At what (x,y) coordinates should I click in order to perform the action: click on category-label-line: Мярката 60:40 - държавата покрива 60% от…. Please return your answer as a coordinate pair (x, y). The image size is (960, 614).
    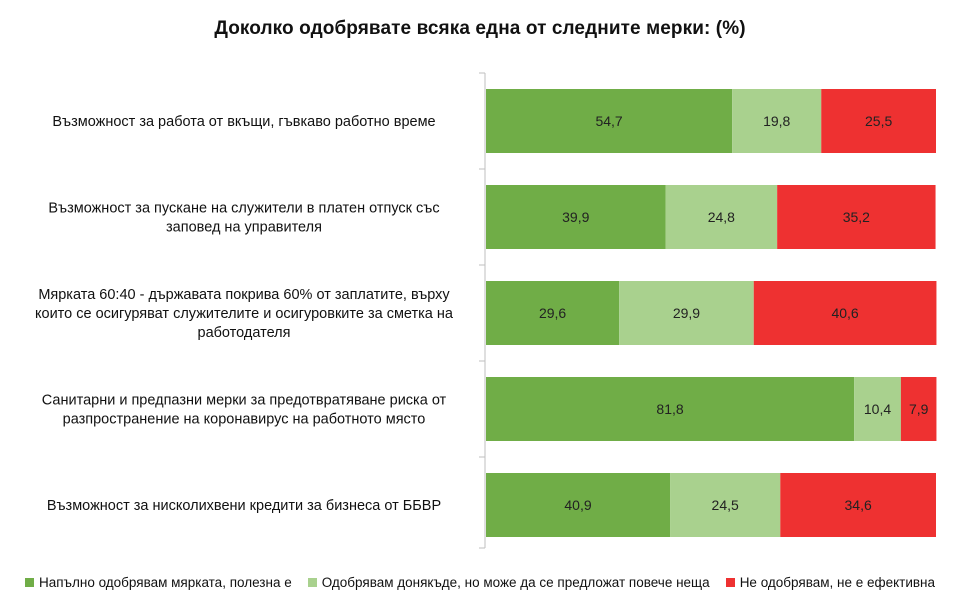
    Looking at the image, I should click on (244, 295).